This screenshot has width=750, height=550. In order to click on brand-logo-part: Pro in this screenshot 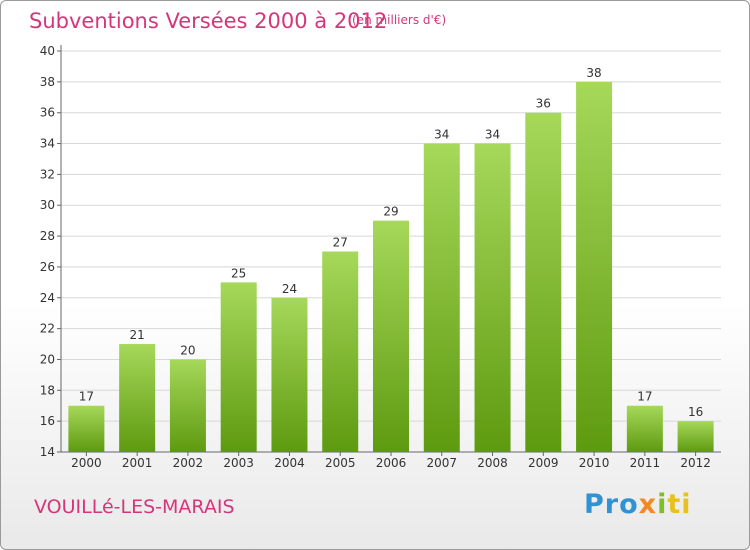, I will do `click(611, 504)`.